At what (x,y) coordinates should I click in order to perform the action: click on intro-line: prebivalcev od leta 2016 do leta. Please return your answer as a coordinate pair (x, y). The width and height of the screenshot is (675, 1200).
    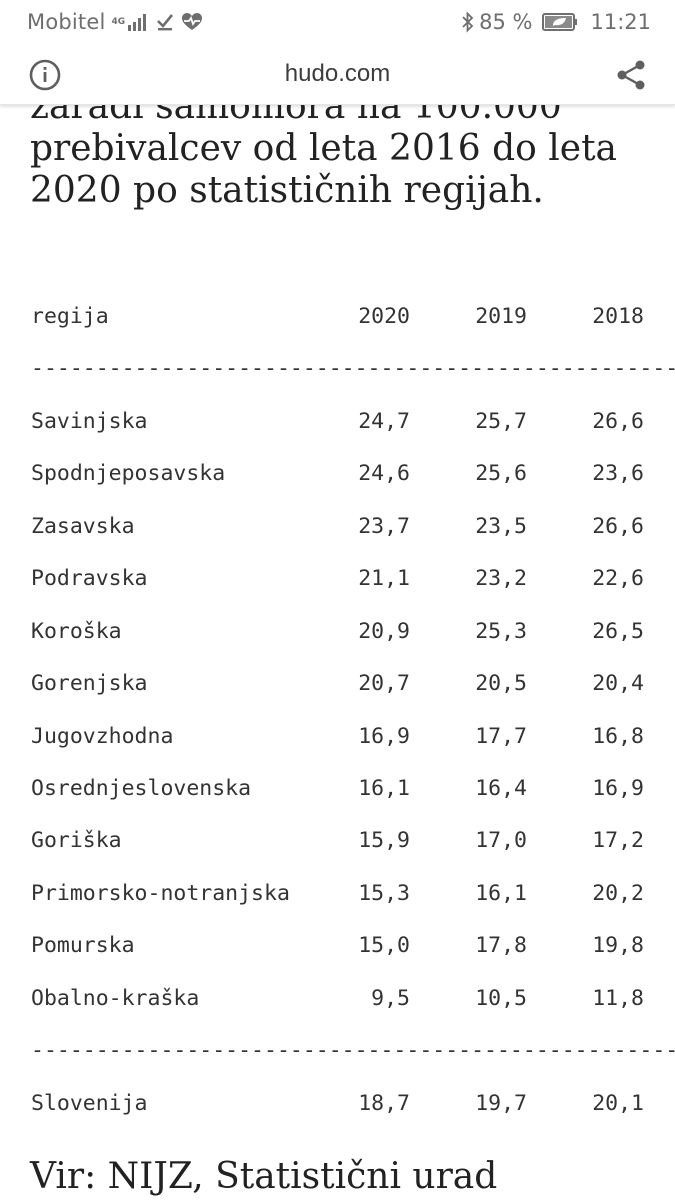
    Looking at the image, I should click on (324, 148).